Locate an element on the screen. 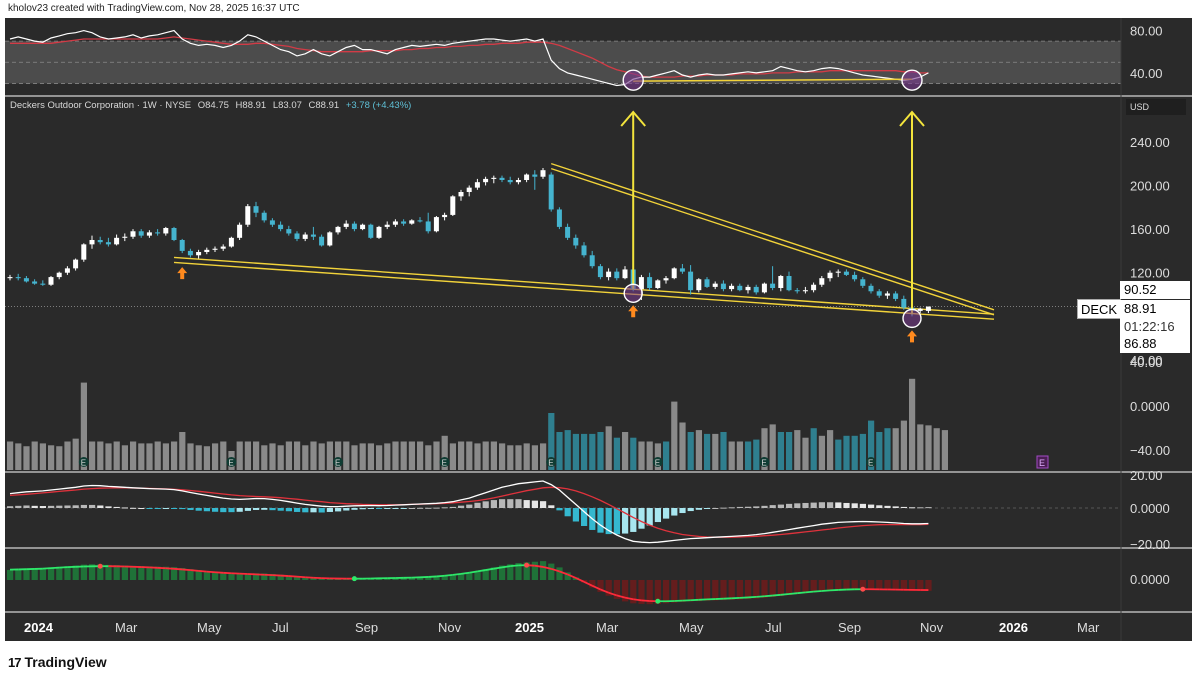  tradingview-brand: 17 TradingView is located at coordinates (57, 662).